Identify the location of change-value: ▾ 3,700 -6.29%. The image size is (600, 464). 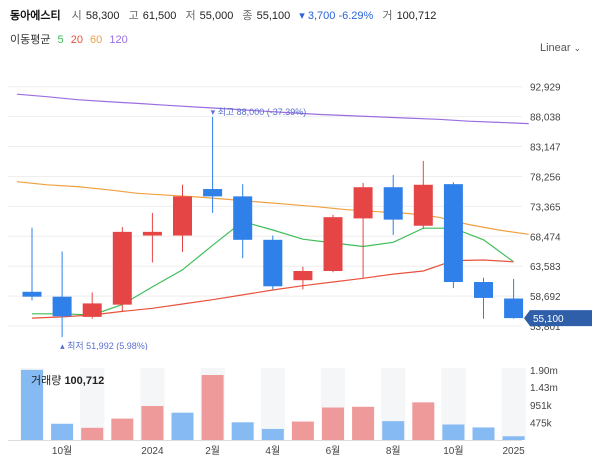
(336, 16).